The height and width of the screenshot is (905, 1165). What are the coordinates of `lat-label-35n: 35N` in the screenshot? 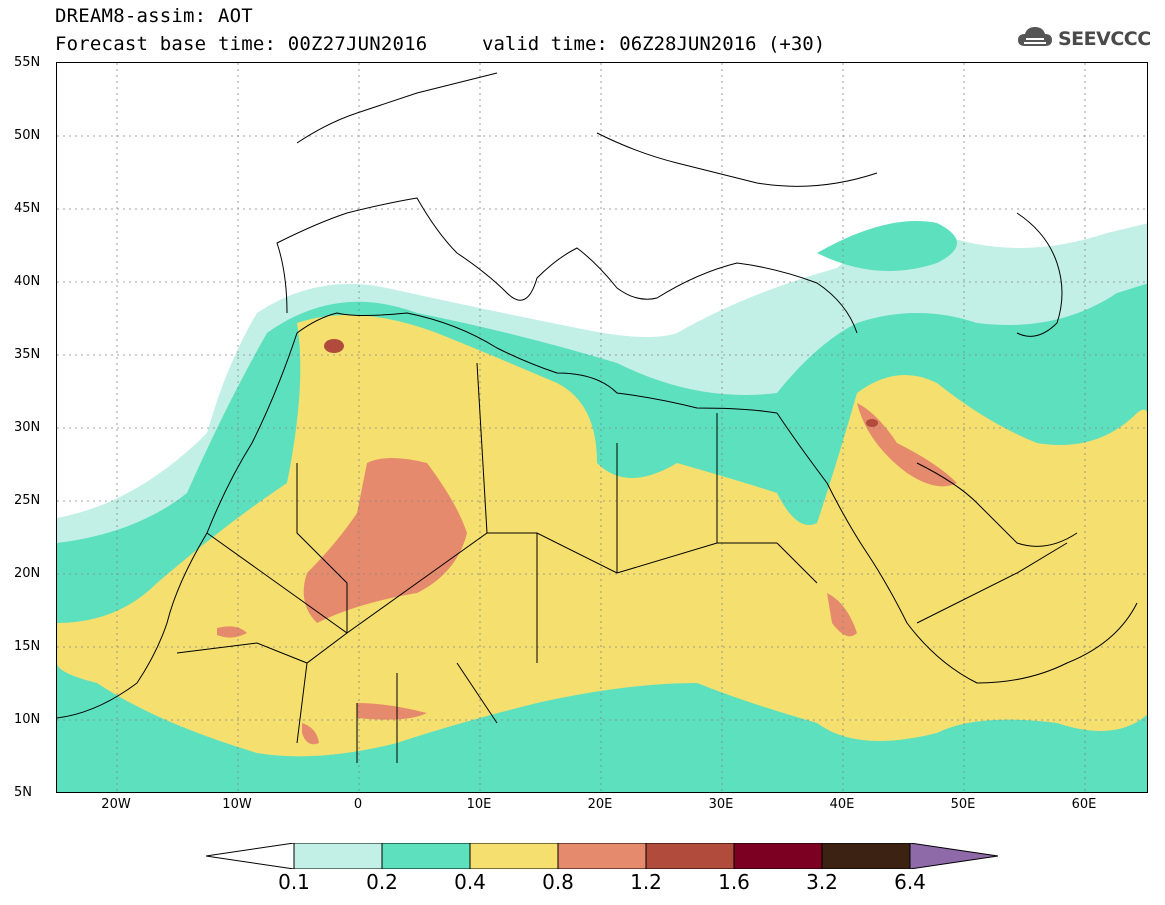 It's located at (27, 354).